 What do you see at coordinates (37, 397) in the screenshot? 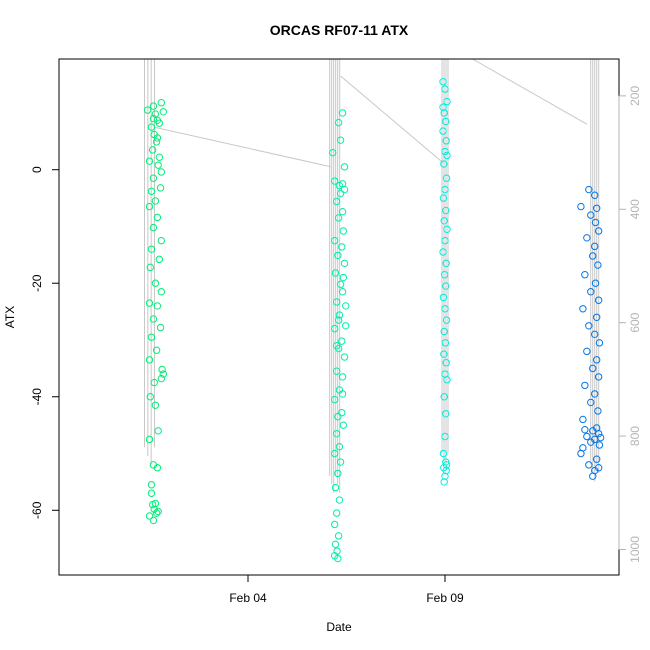
I see `y-tick-label: -40` at bounding box center [37, 397].